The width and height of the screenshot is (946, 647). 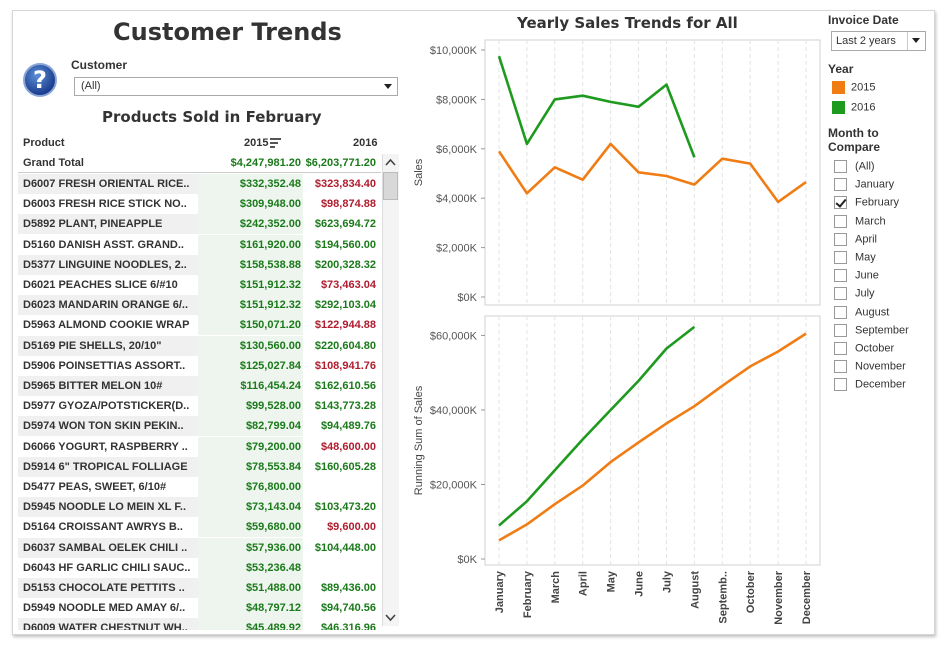 What do you see at coordinates (612, 581) in the screenshot?
I see `x-tick-label: May` at bounding box center [612, 581].